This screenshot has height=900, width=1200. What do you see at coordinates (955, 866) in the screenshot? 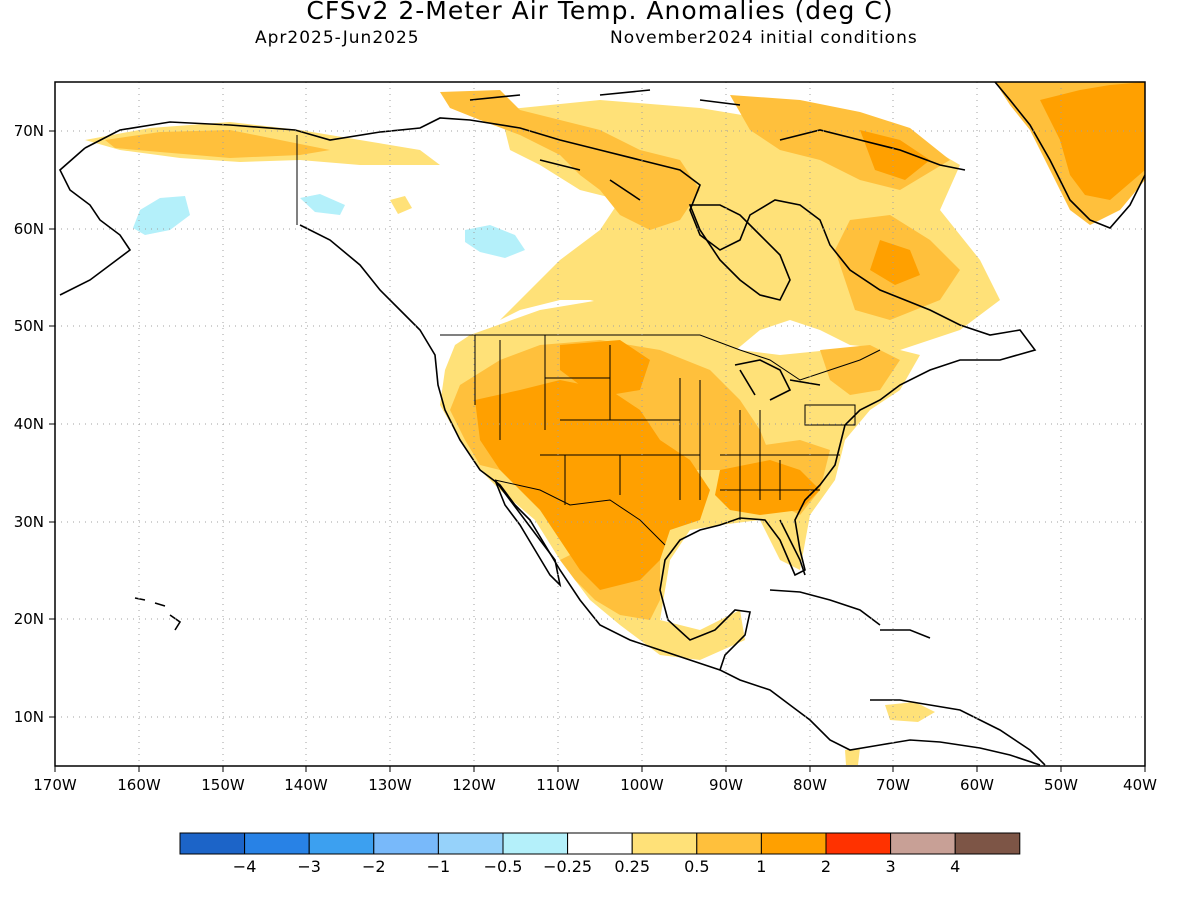
I see `colorbar-label: 4` at bounding box center [955, 866].